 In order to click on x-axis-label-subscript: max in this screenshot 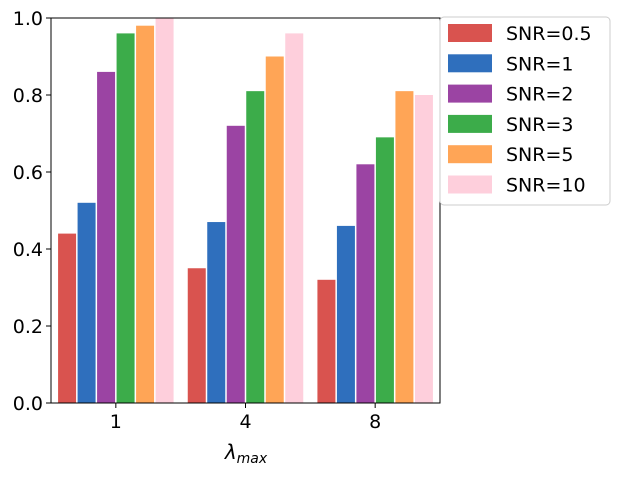, I will do `click(252, 459)`.